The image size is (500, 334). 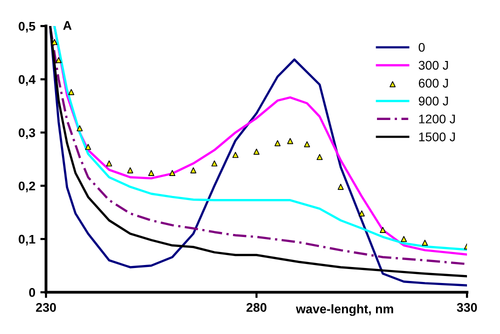 I want to click on legend-label: 300 J, so click(x=433, y=65).